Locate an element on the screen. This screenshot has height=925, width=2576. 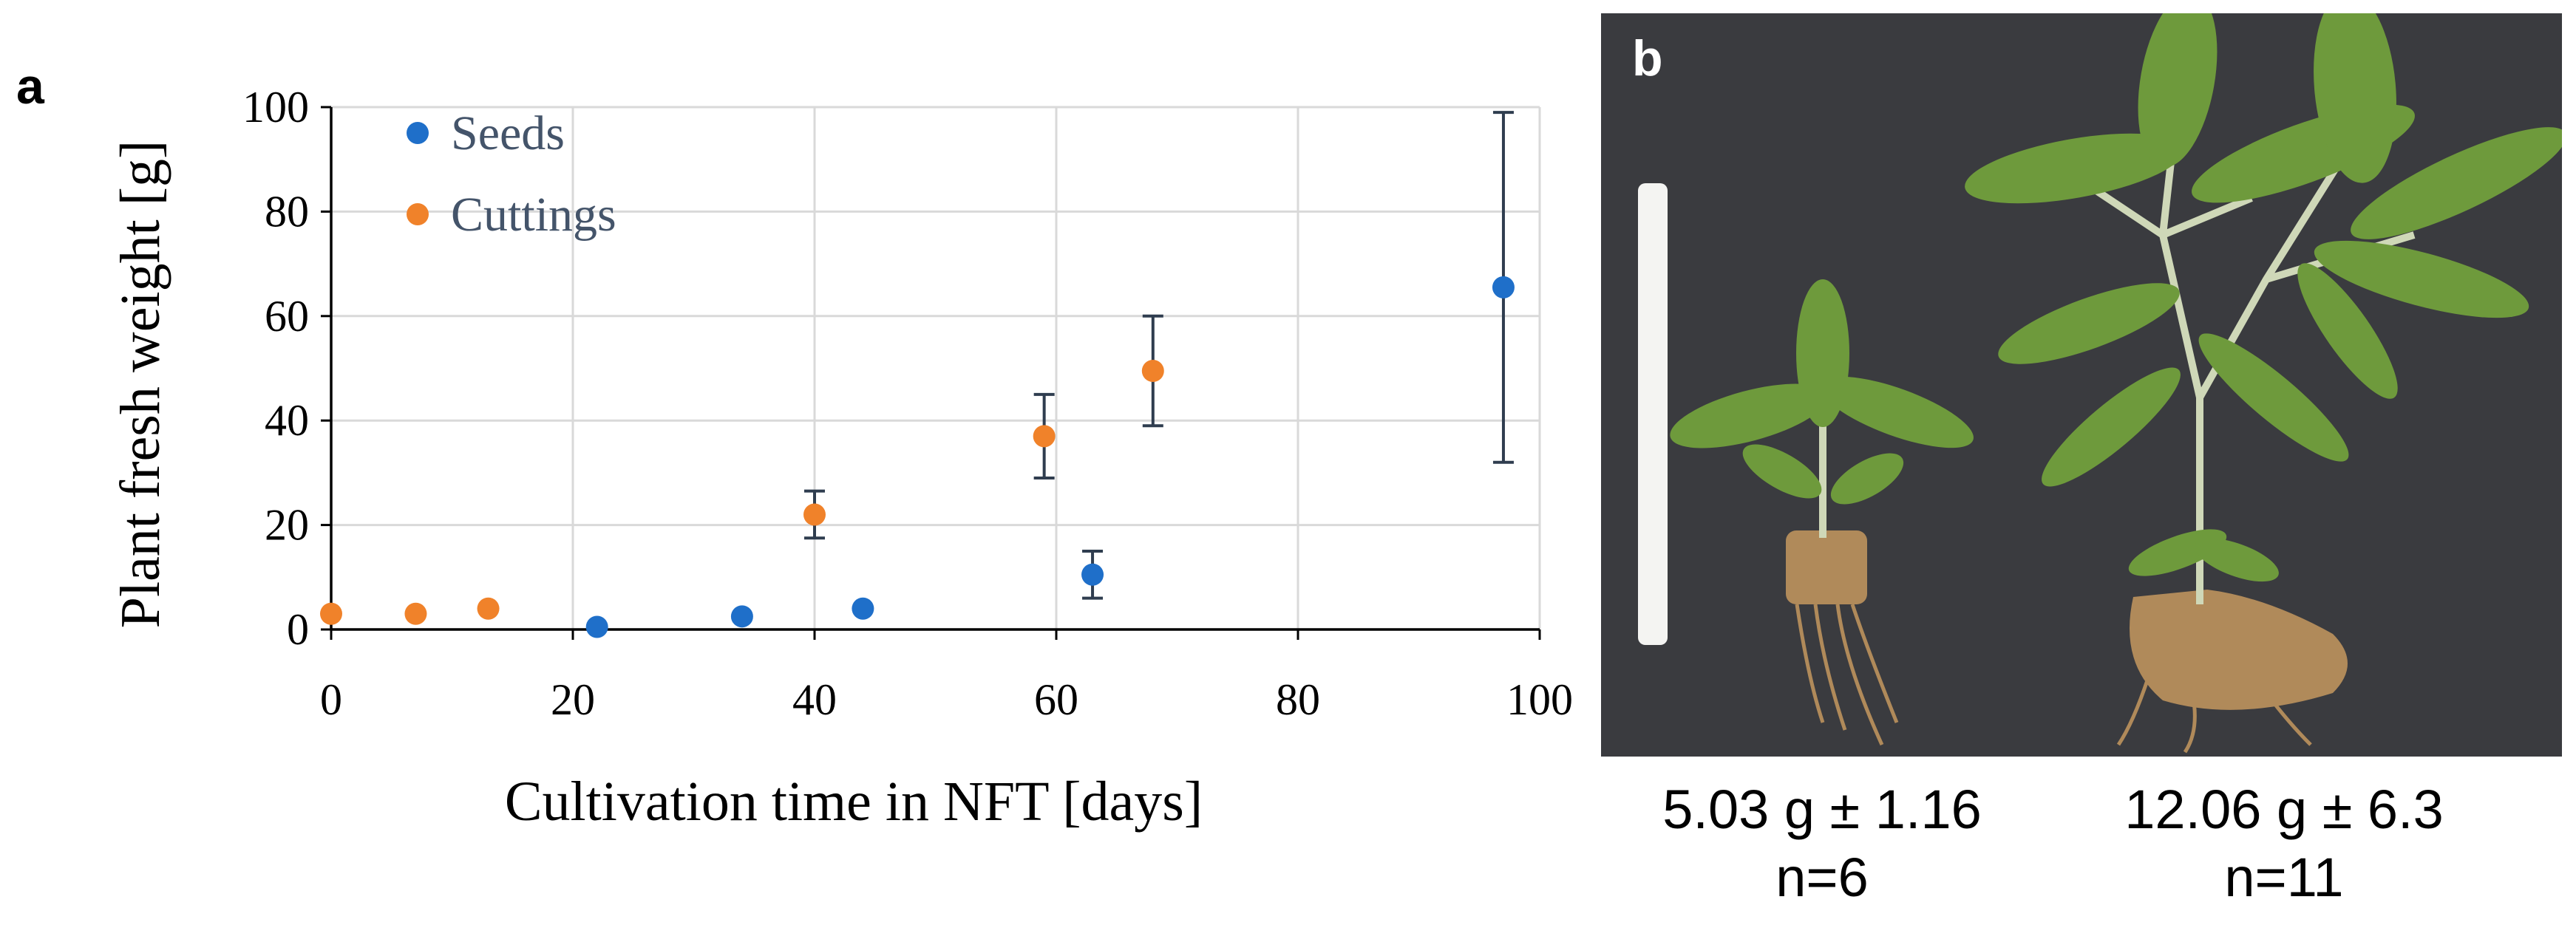
y-axis-title: Plant fresh weight [g] is located at coordinates (140, 384).